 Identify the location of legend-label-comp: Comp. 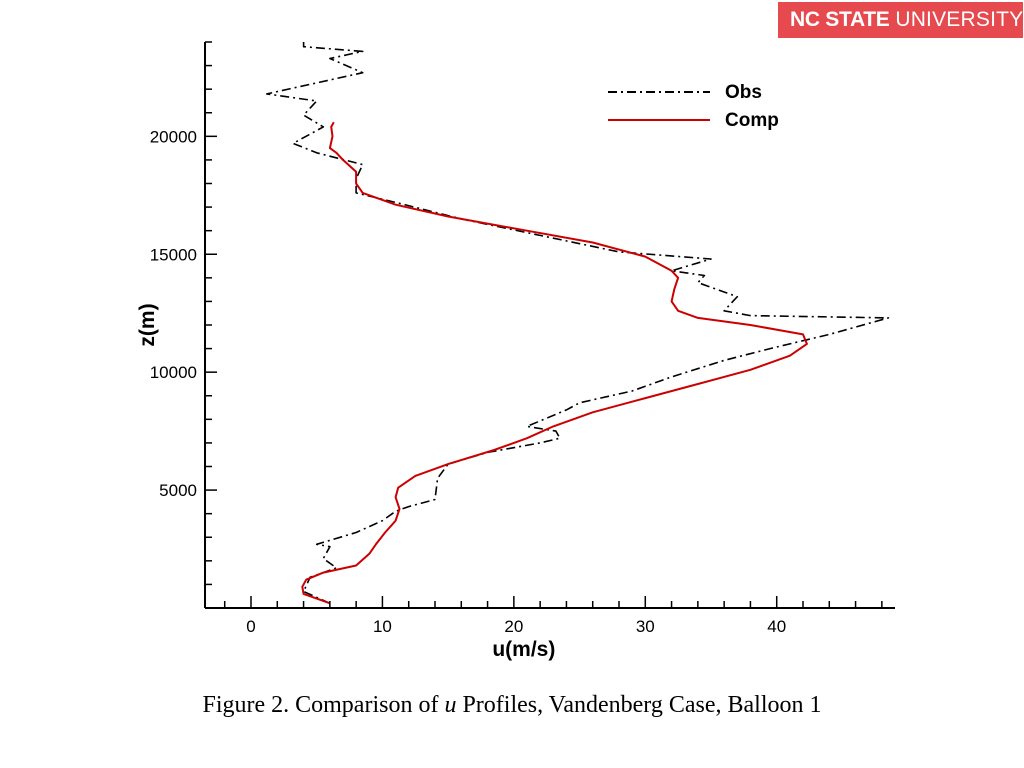
(752, 120).